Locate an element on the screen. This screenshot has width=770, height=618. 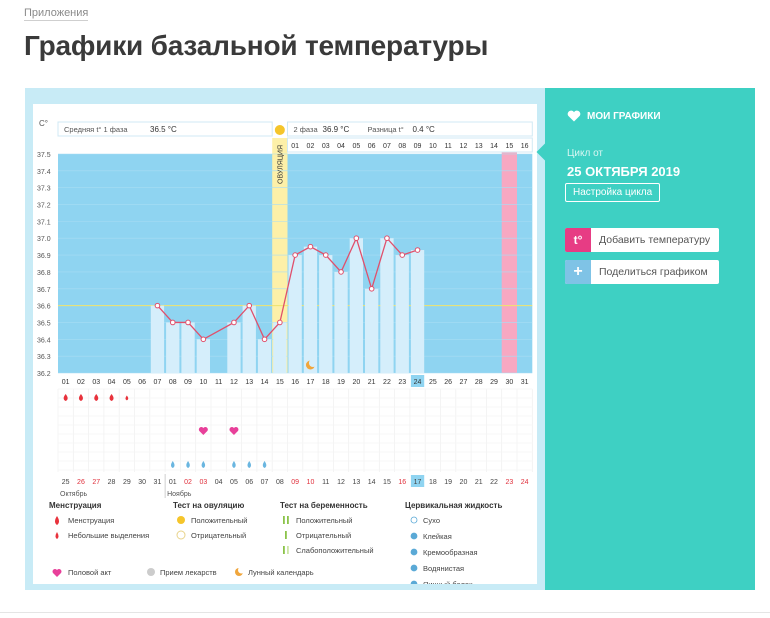
phase2-day-label: 14 is located at coordinates (494, 146).